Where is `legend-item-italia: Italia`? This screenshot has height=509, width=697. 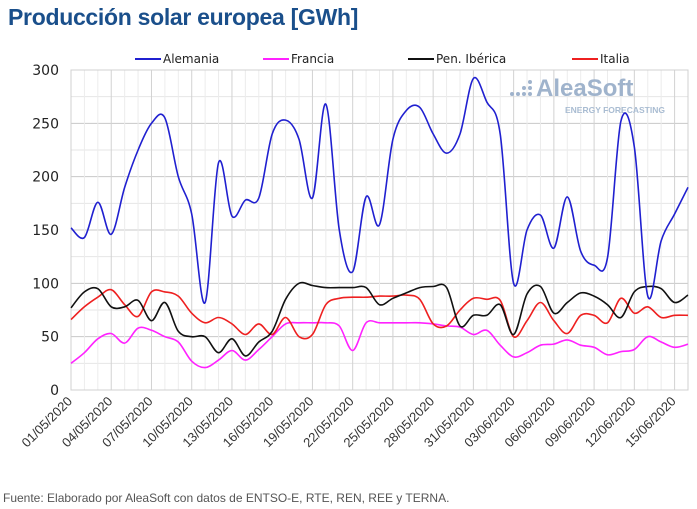
legend-item-italia: Italia is located at coordinates (601, 59).